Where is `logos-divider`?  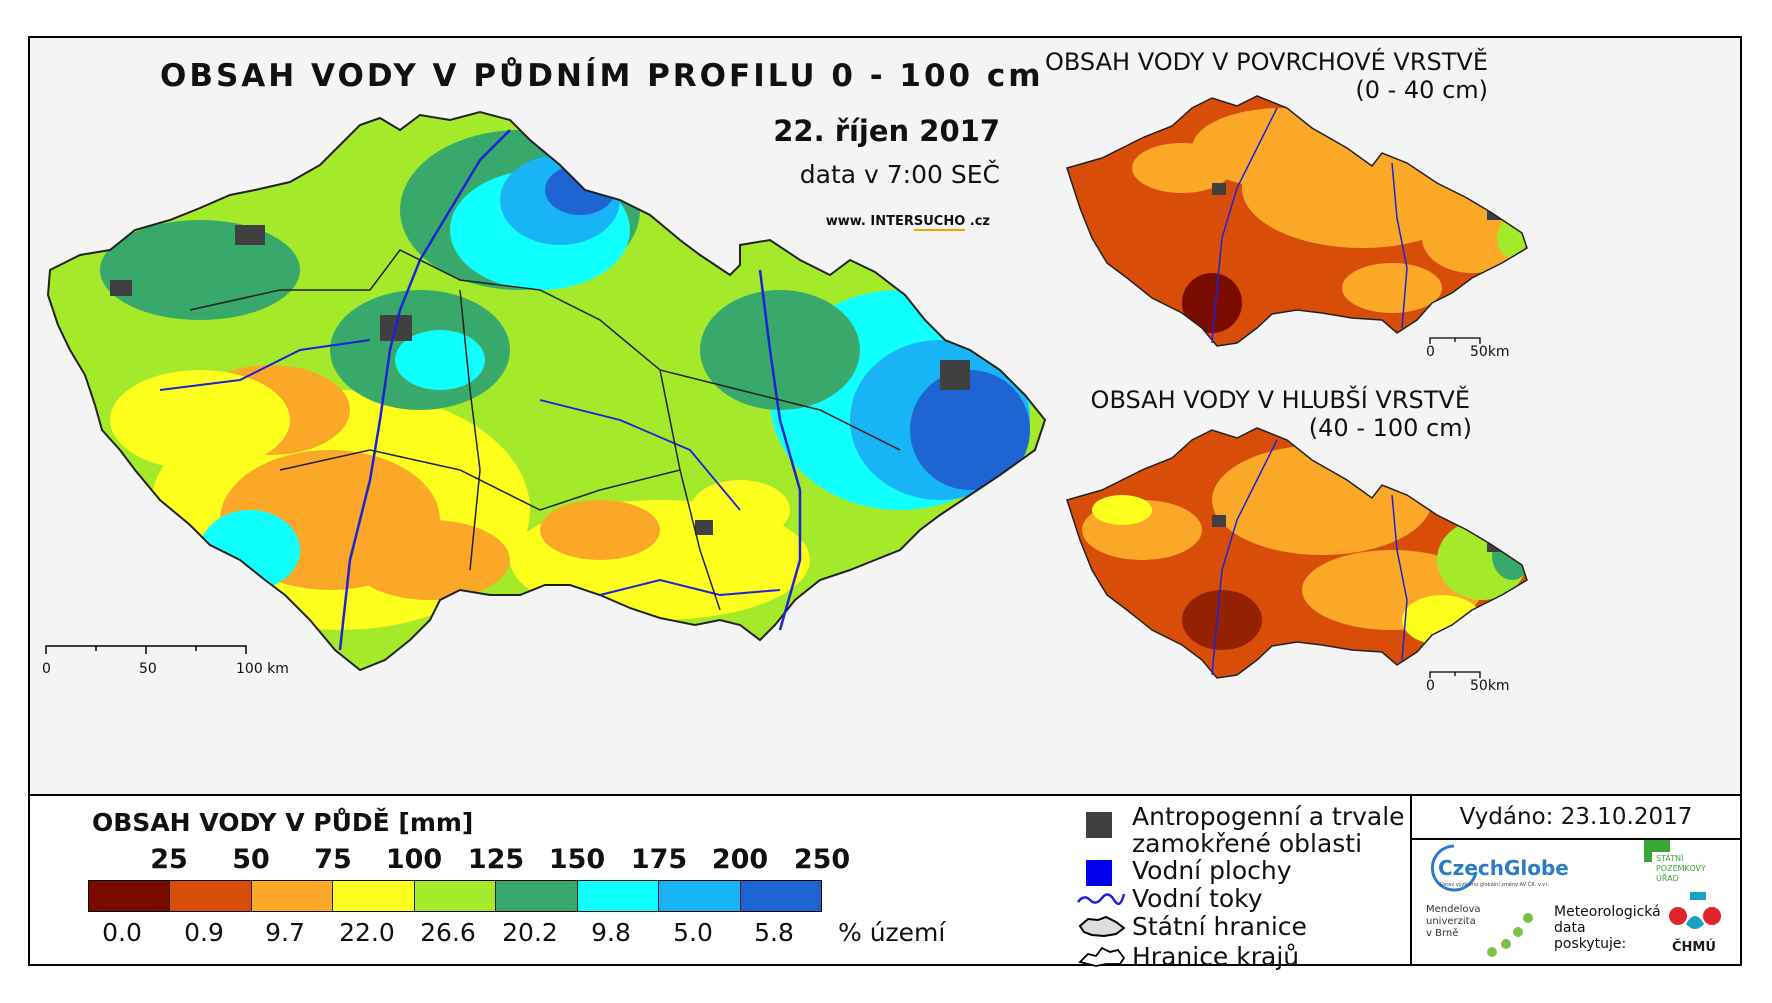
logos-divider is located at coordinates (1411, 881).